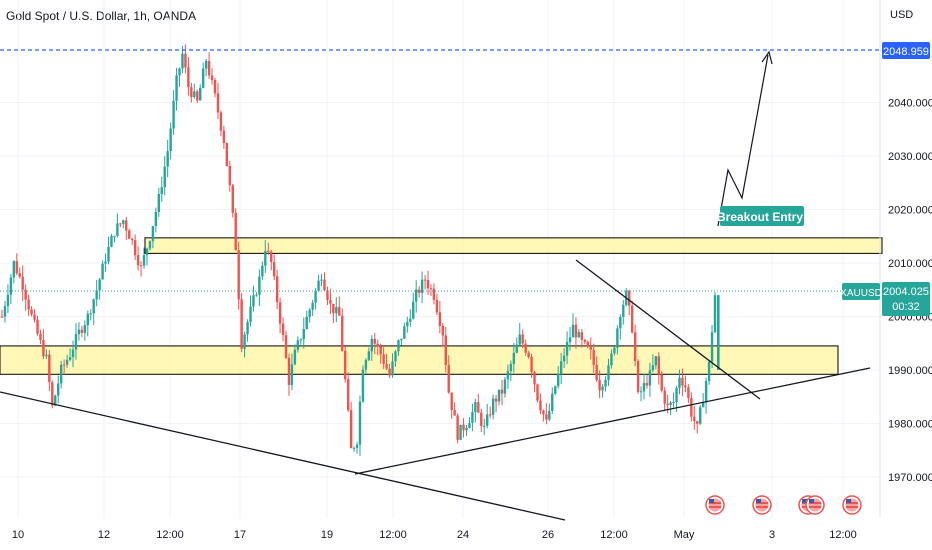 The image size is (932, 550). Describe the element at coordinates (684, 535) in the screenshot. I see `x-tick-label: May` at that location.